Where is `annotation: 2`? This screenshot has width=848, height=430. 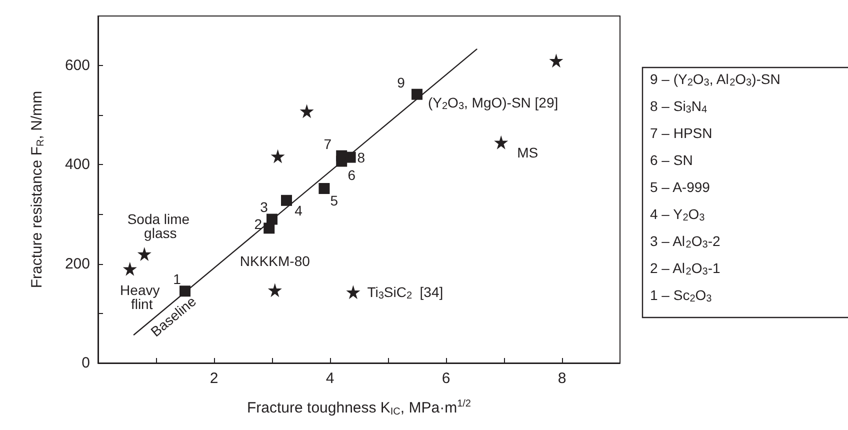
annotation: 2 is located at coordinates (258, 224).